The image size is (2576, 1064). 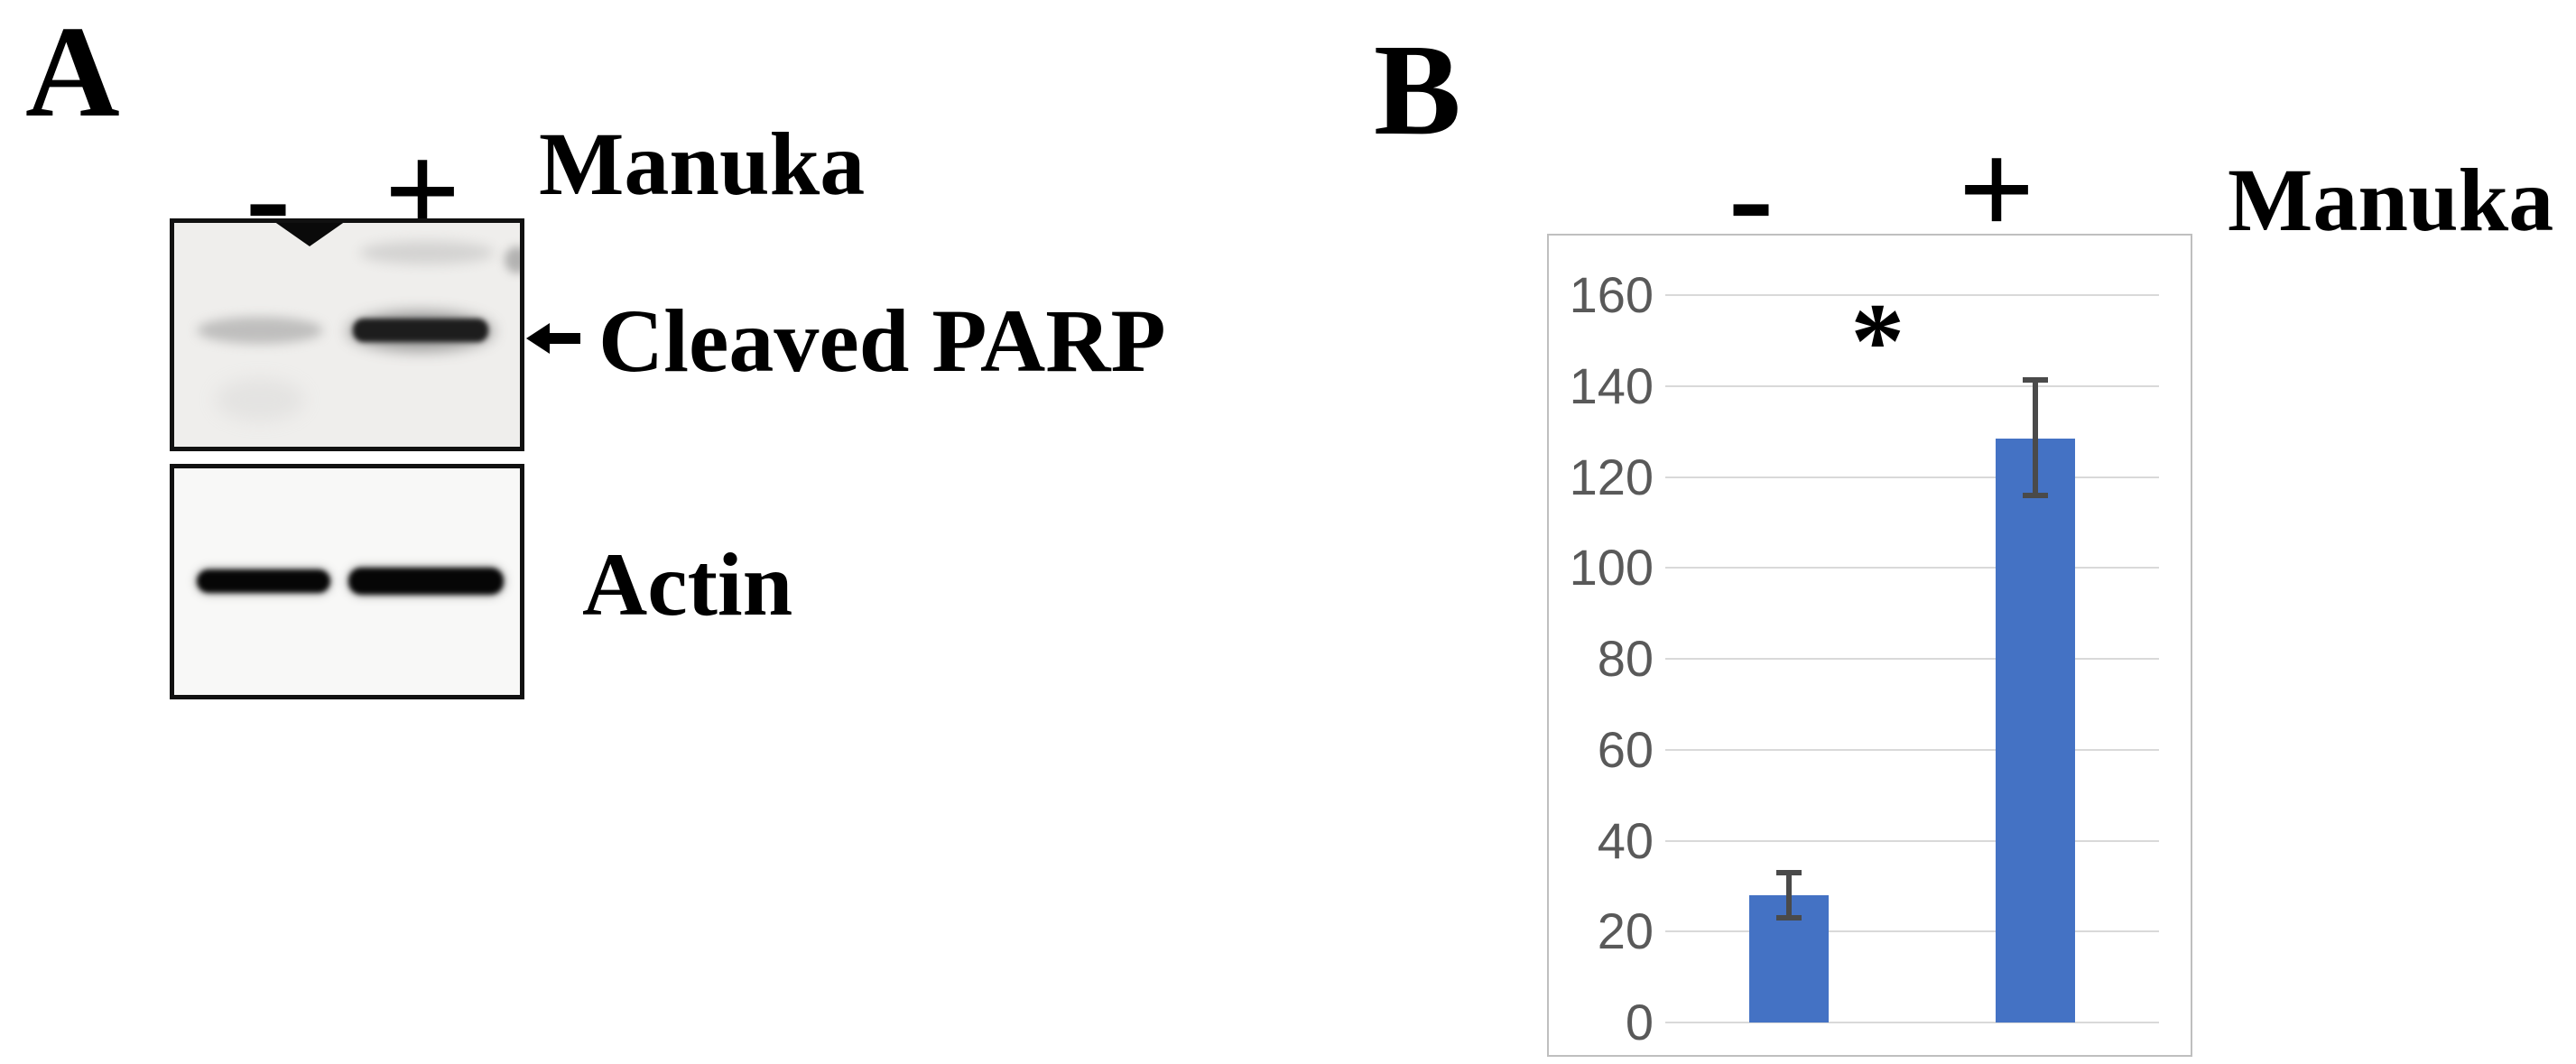 What do you see at coordinates (1625, 840) in the screenshot?
I see `y-tick-label-40: 40` at bounding box center [1625, 840].